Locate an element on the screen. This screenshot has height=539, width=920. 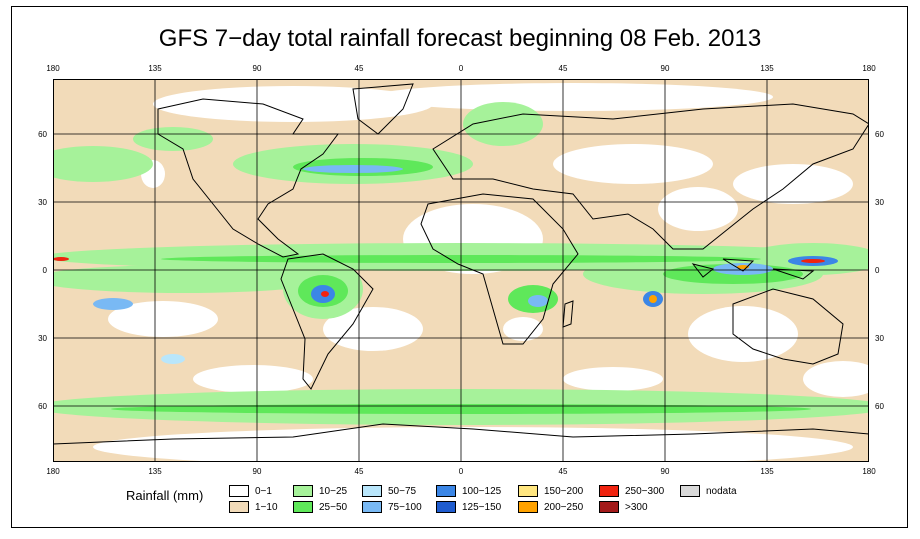
lon-tick-top-5: 0 is located at coordinates (461, 68).